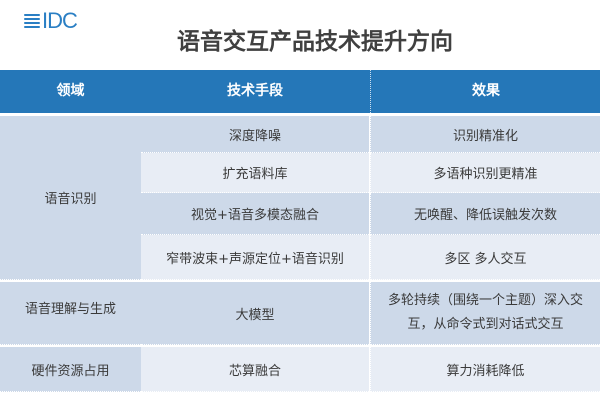 The image size is (600, 413). Describe the element at coordinates (70, 369) in the screenshot. I see `domain-cell: 硬件资源占用` at that location.